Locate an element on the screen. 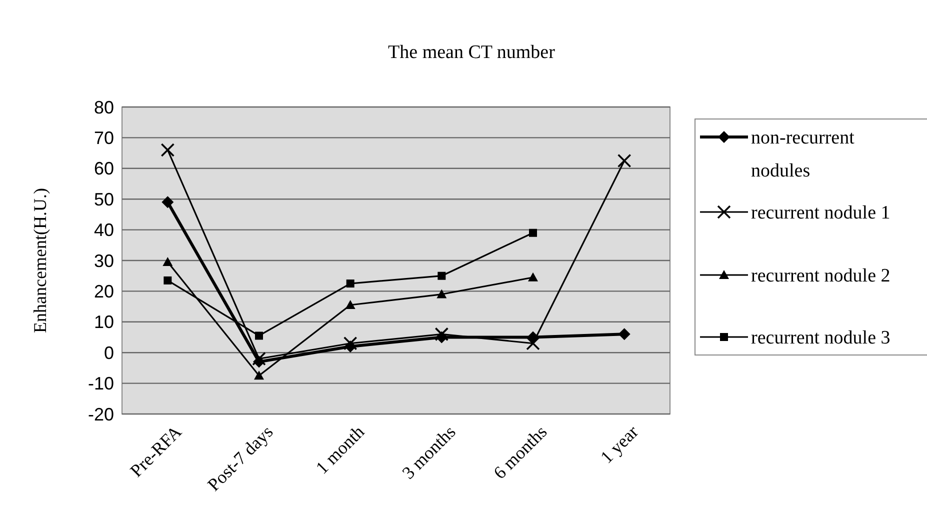  legend-label: non-recurrent nodules is located at coordinates (803, 155).